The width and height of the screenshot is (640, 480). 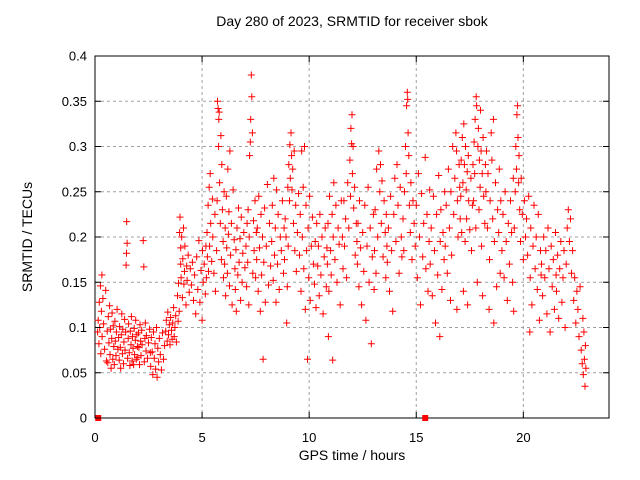 I want to click on y-tick-label: 0.1, so click(x=78, y=327).